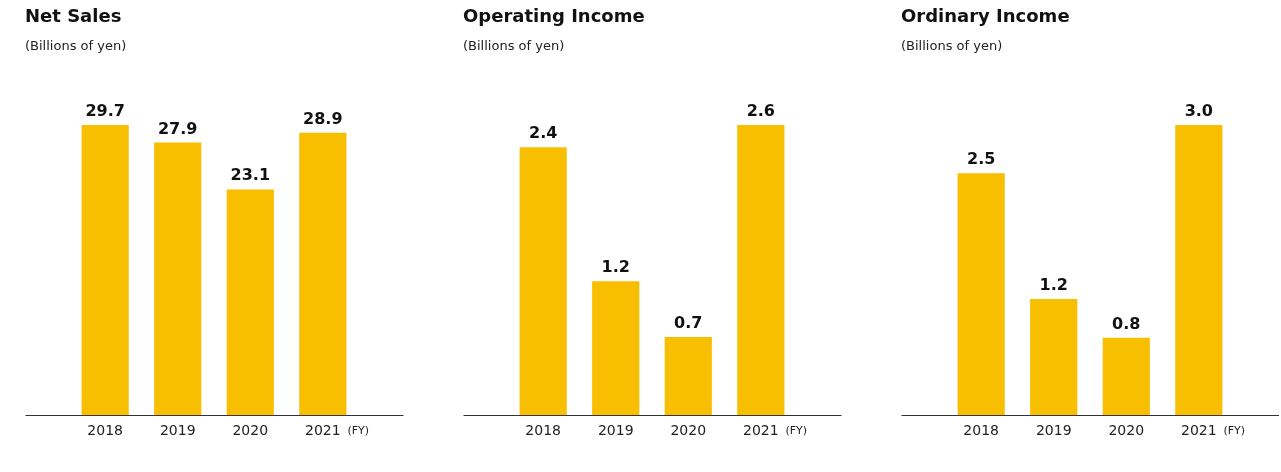 Image resolution: width=1281 pixels, height=472 pixels. Describe the element at coordinates (323, 118) in the screenshot. I see `data-label: 28.9` at that location.